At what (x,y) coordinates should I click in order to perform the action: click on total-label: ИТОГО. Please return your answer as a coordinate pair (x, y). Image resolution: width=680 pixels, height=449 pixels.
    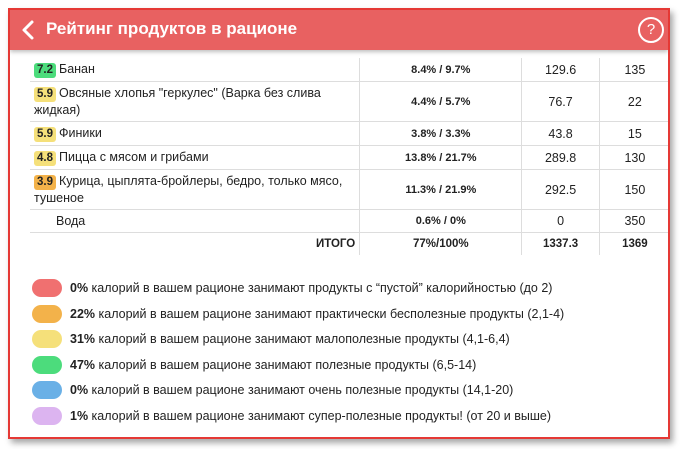
    Looking at the image, I should click on (335, 244).